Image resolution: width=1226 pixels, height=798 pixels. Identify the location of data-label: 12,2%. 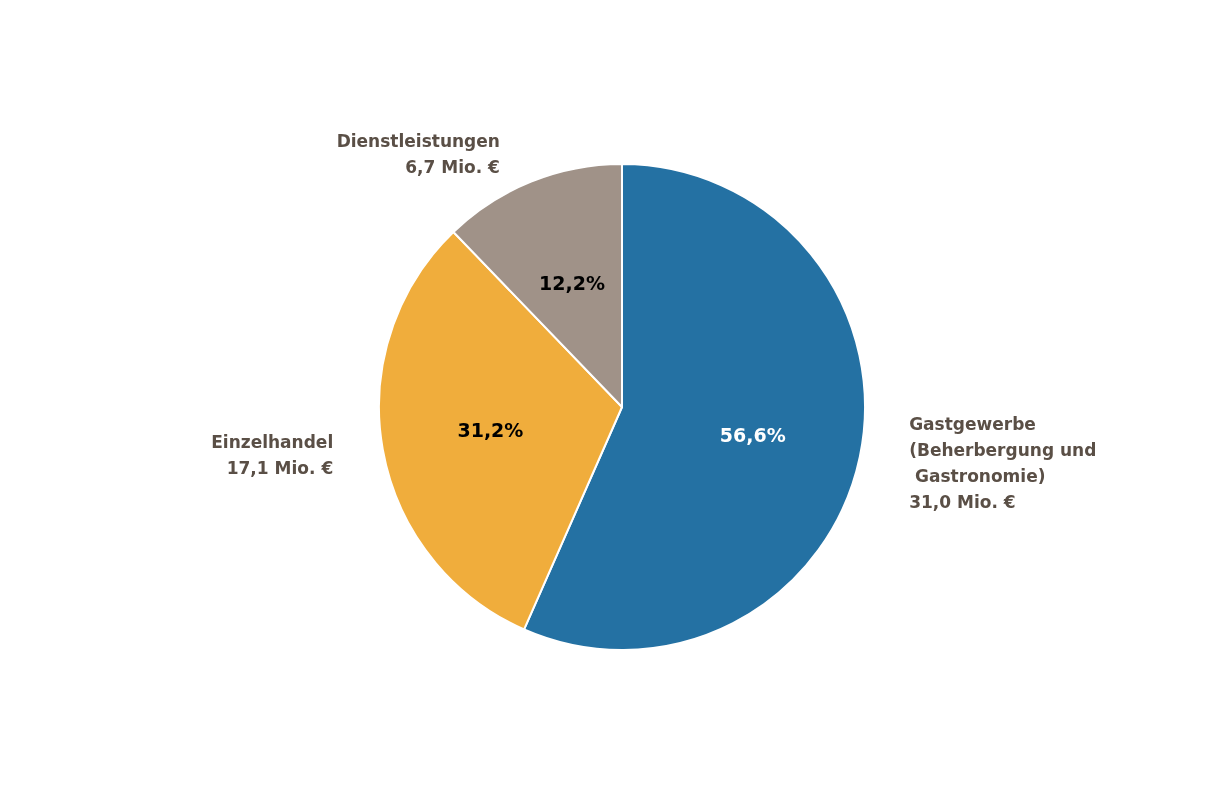
(572, 283).